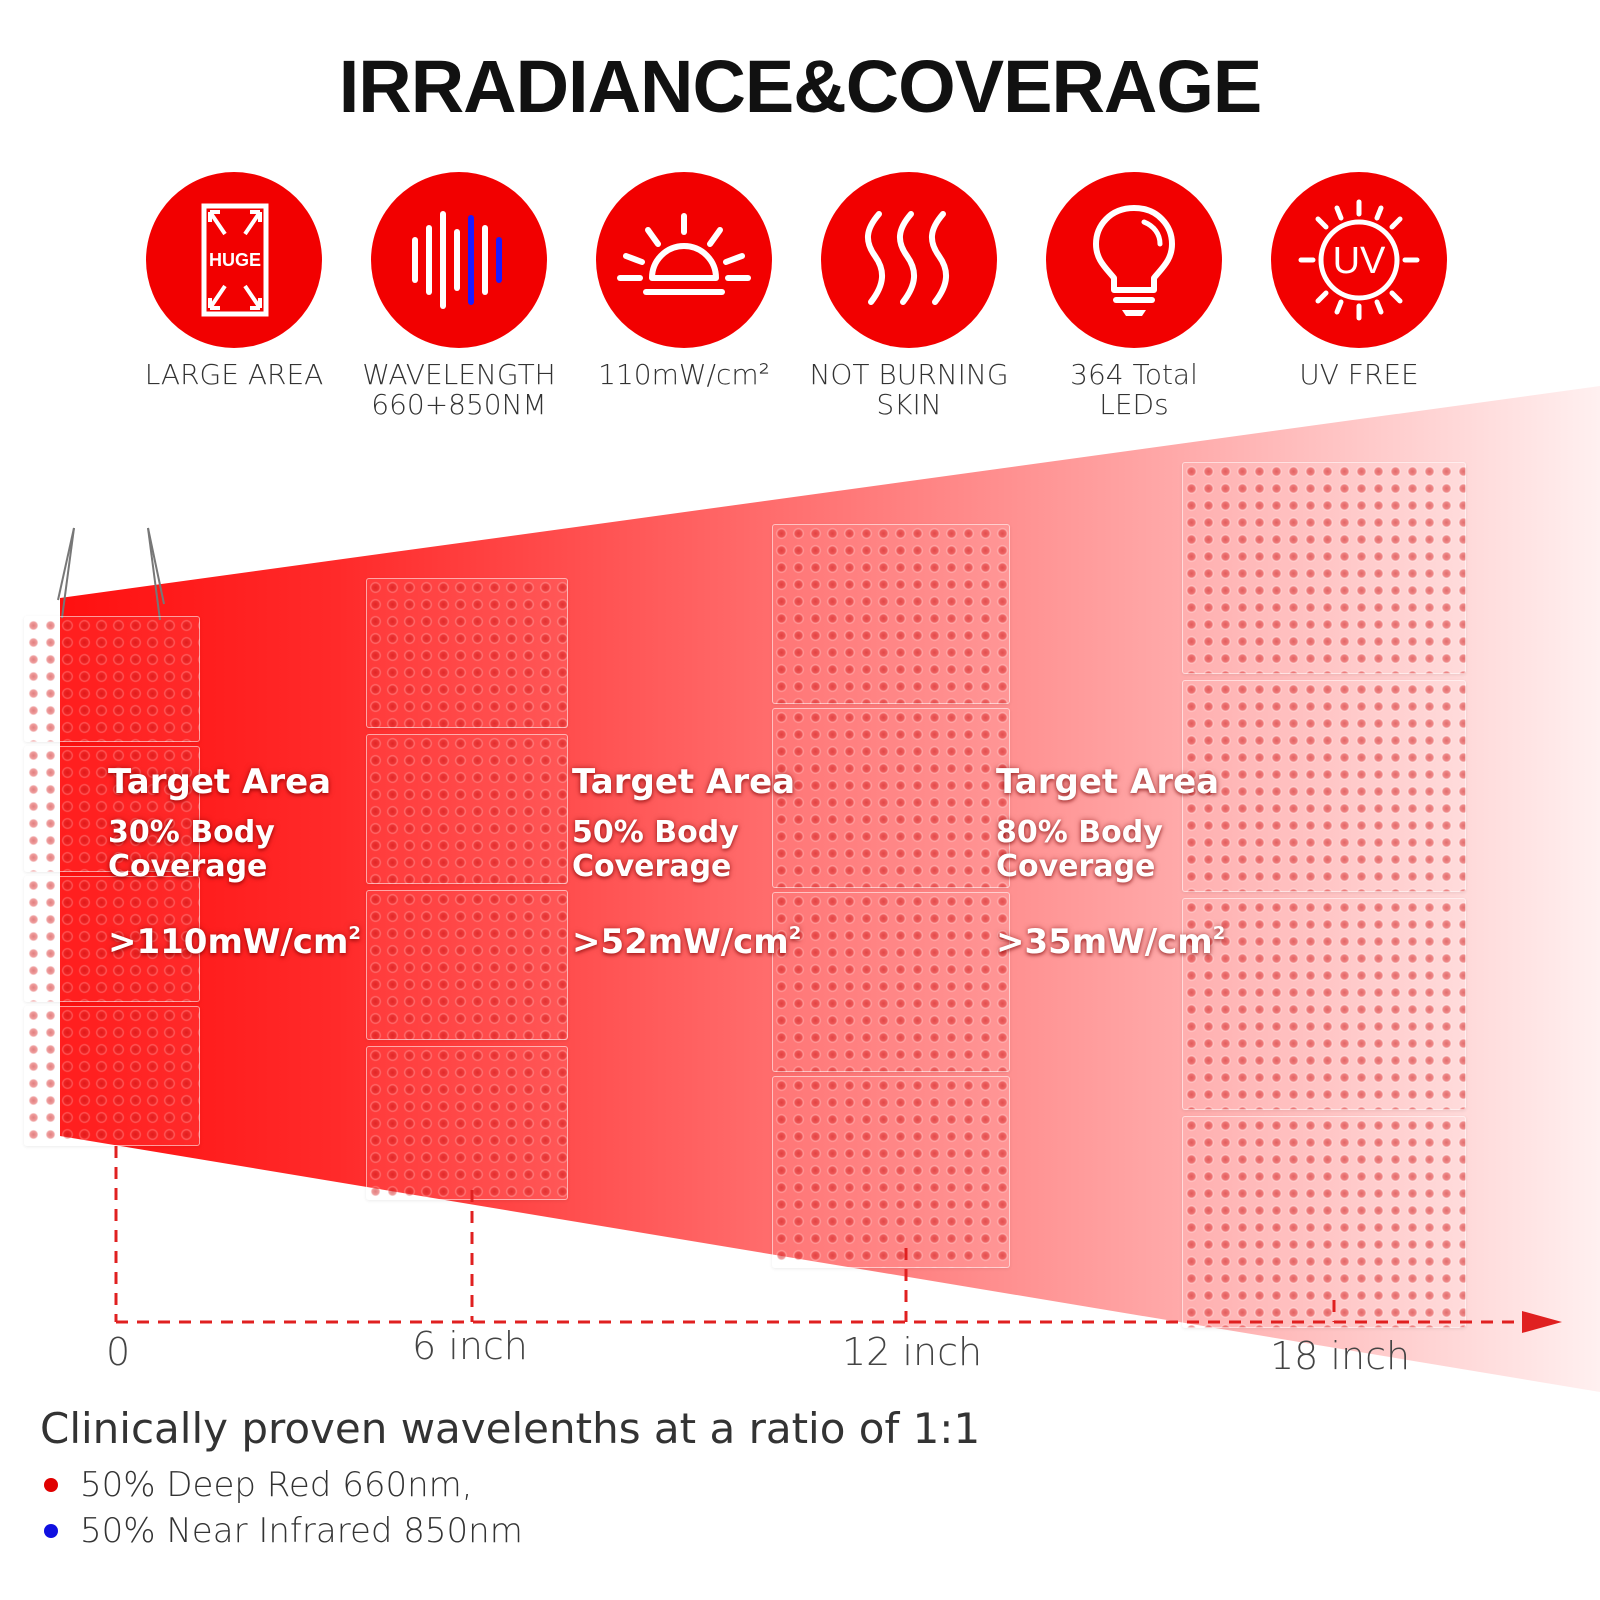  I want to click on legend-item-deep-red: 50% Deep Red 660nm,, so click(281, 1485).